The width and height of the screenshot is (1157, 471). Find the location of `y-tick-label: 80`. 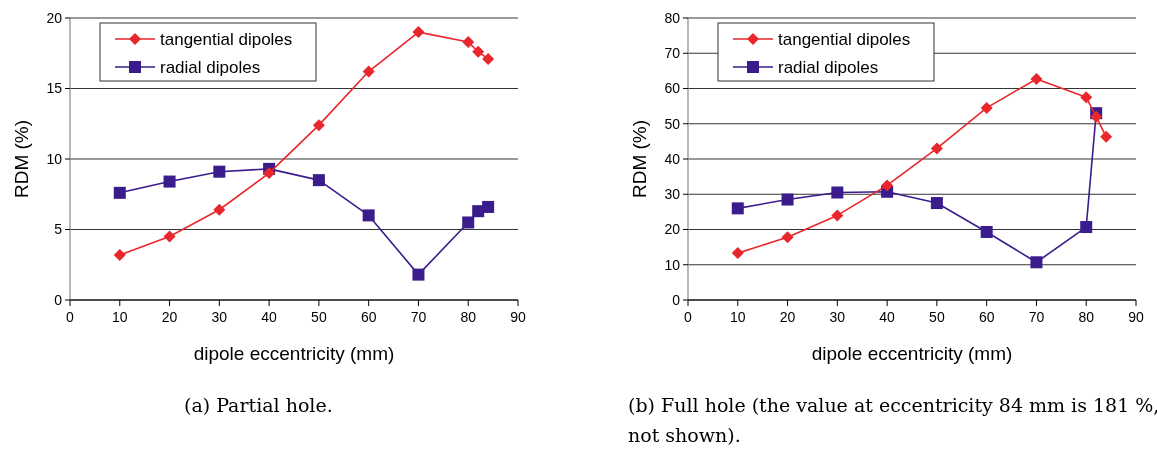

y-tick-label: 80 is located at coordinates (672, 17).